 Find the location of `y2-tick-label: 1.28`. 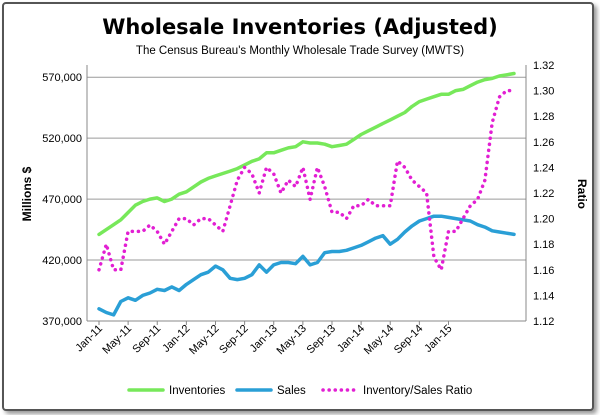

y2-tick-label: 1.28 is located at coordinates (543, 117).